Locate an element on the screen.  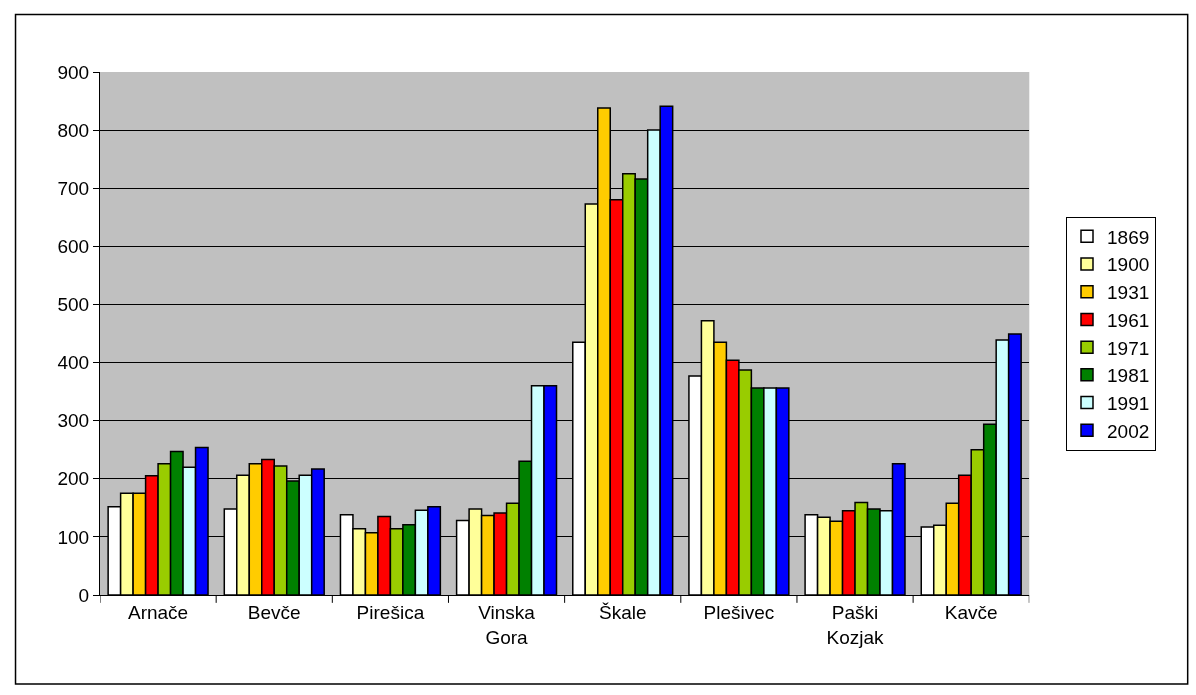
y-tick-label: 600 is located at coordinates (73, 246).